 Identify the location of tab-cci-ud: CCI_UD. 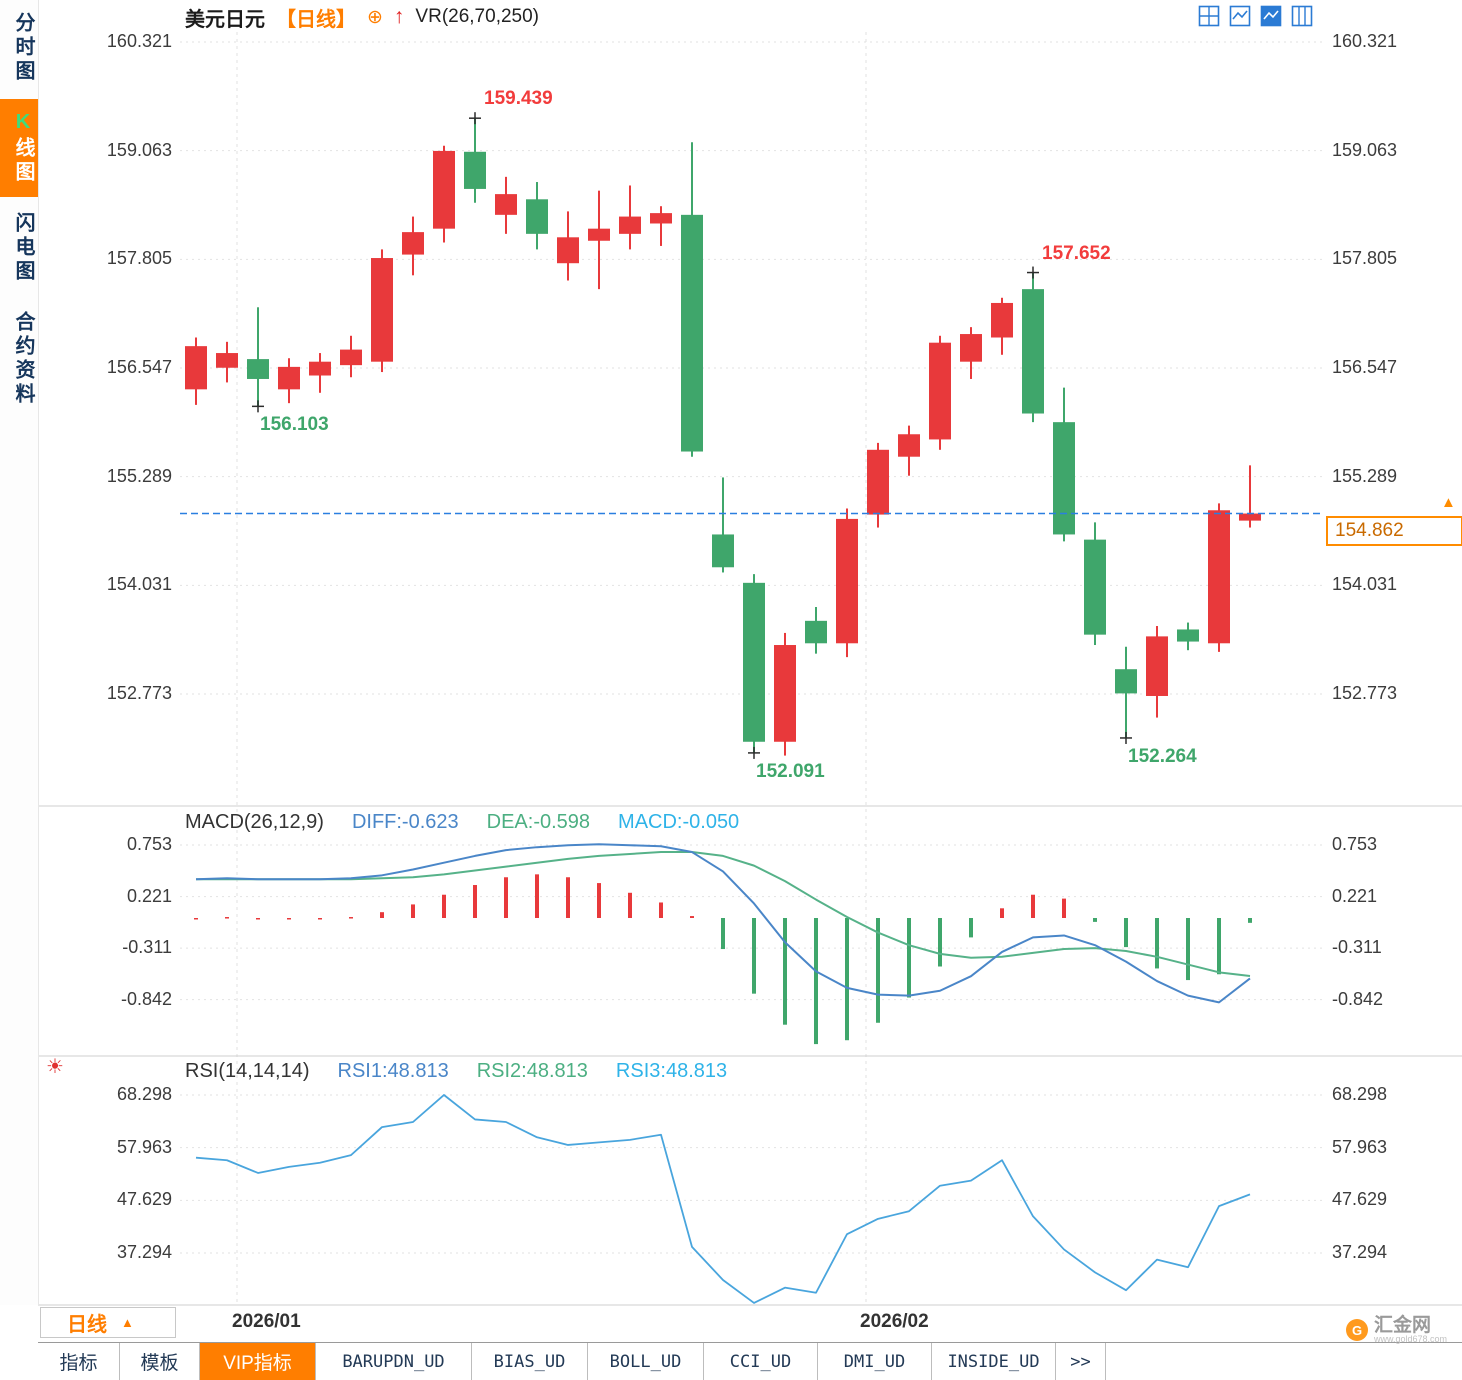
(761, 1361).